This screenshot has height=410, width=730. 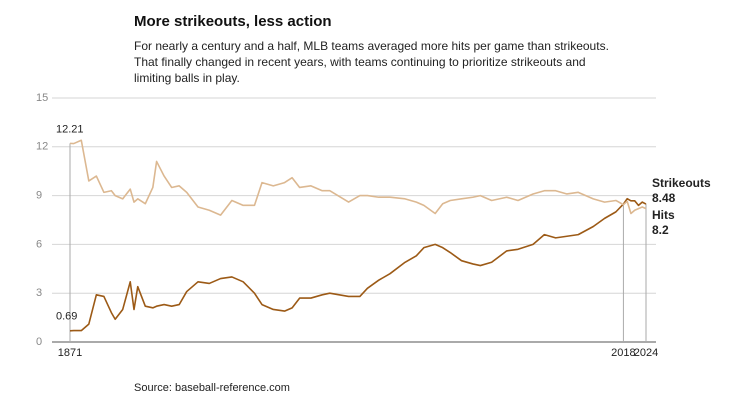 I want to click on x-tick-label: 1871, so click(x=70, y=353).